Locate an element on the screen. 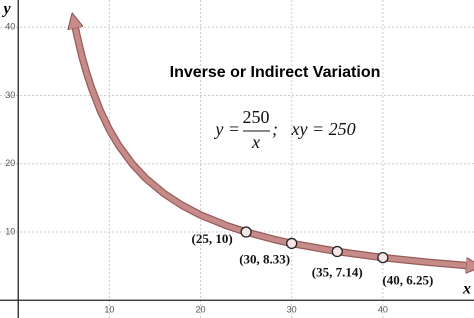  formula-denominator: x is located at coordinates (255, 142).